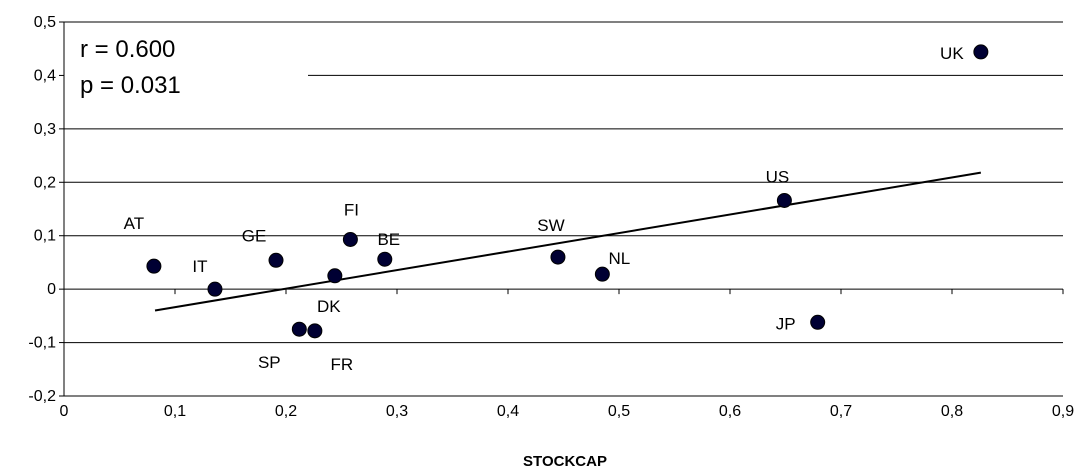  Describe the element at coordinates (335, 276) in the screenshot. I see `data-point-dk` at that location.